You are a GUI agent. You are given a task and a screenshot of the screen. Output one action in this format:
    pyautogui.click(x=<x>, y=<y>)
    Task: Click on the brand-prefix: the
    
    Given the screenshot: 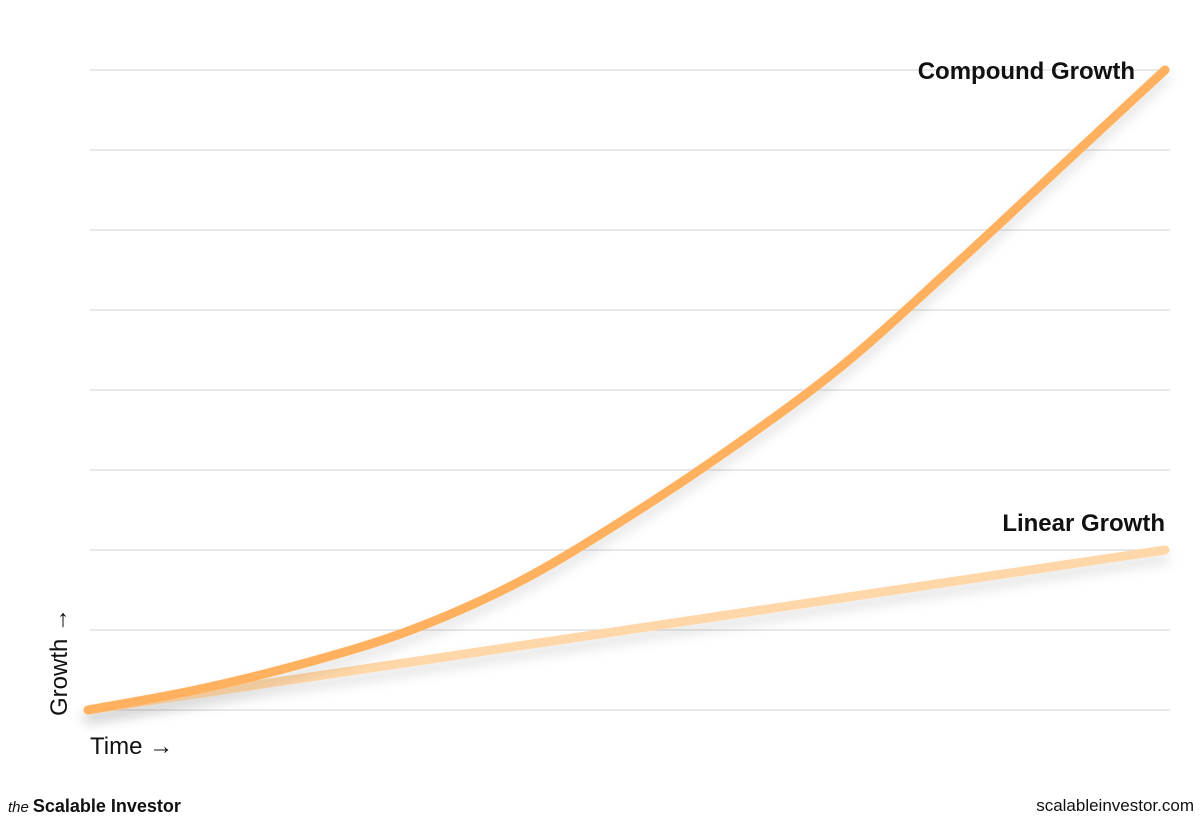 What is the action you would take?
    pyautogui.click(x=18, y=807)
    